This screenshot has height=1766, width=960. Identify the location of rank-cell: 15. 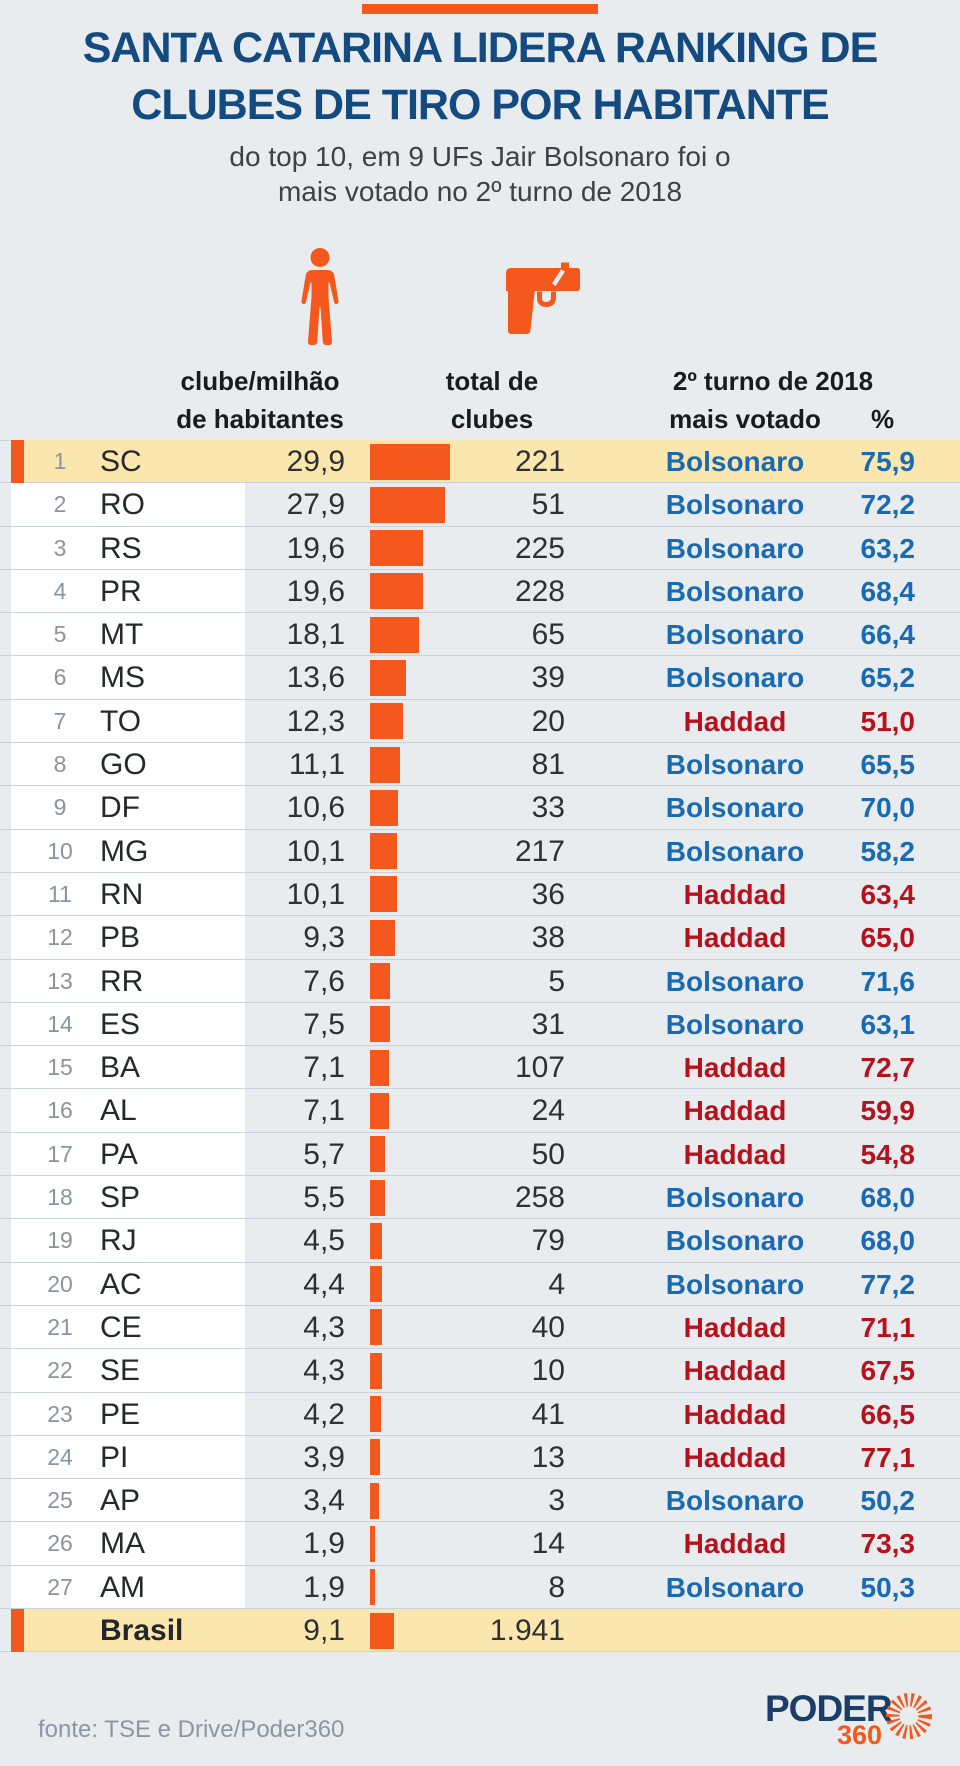
(60, 1067).